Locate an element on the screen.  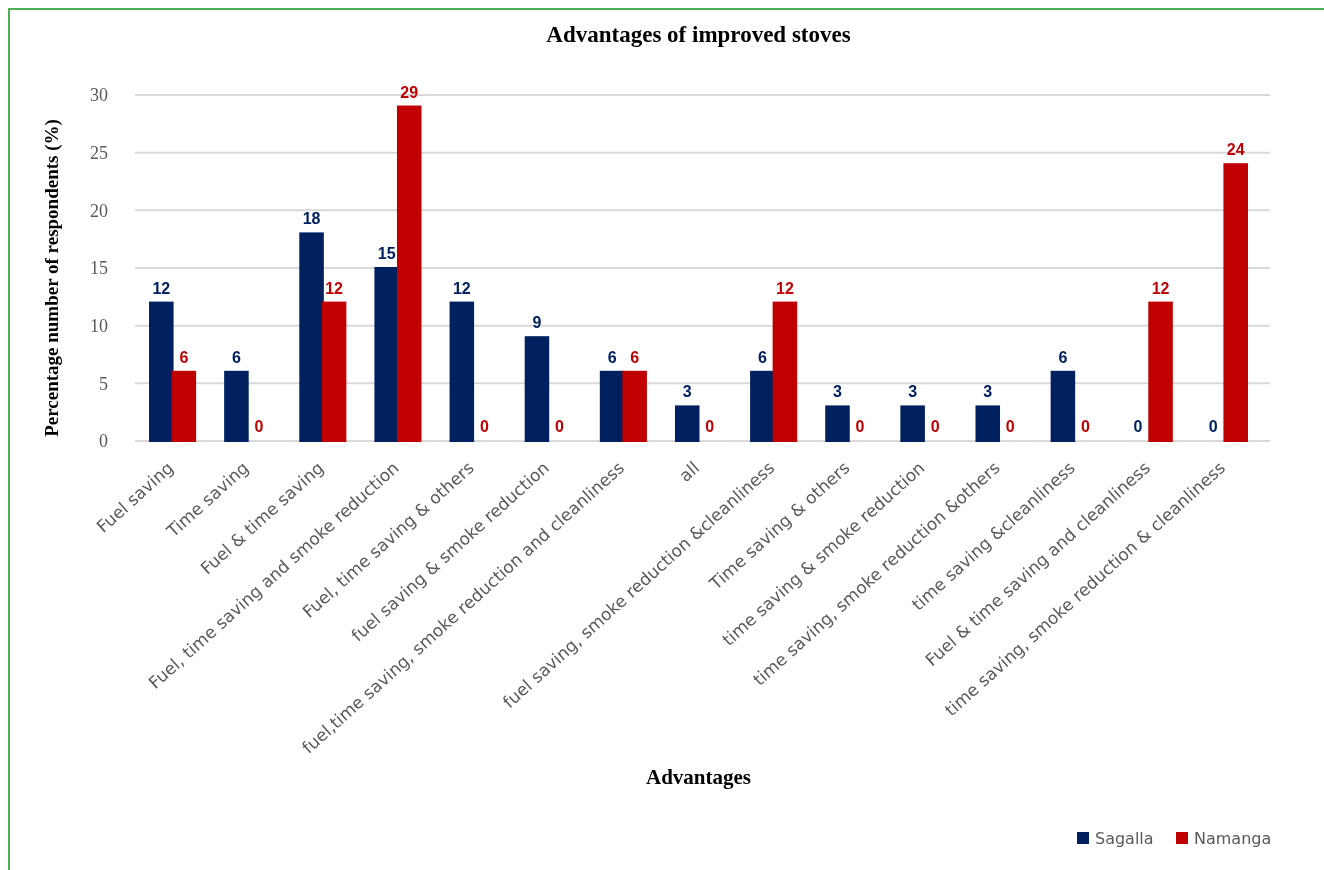
data-label: 15 is located at coordinates (386, 253).